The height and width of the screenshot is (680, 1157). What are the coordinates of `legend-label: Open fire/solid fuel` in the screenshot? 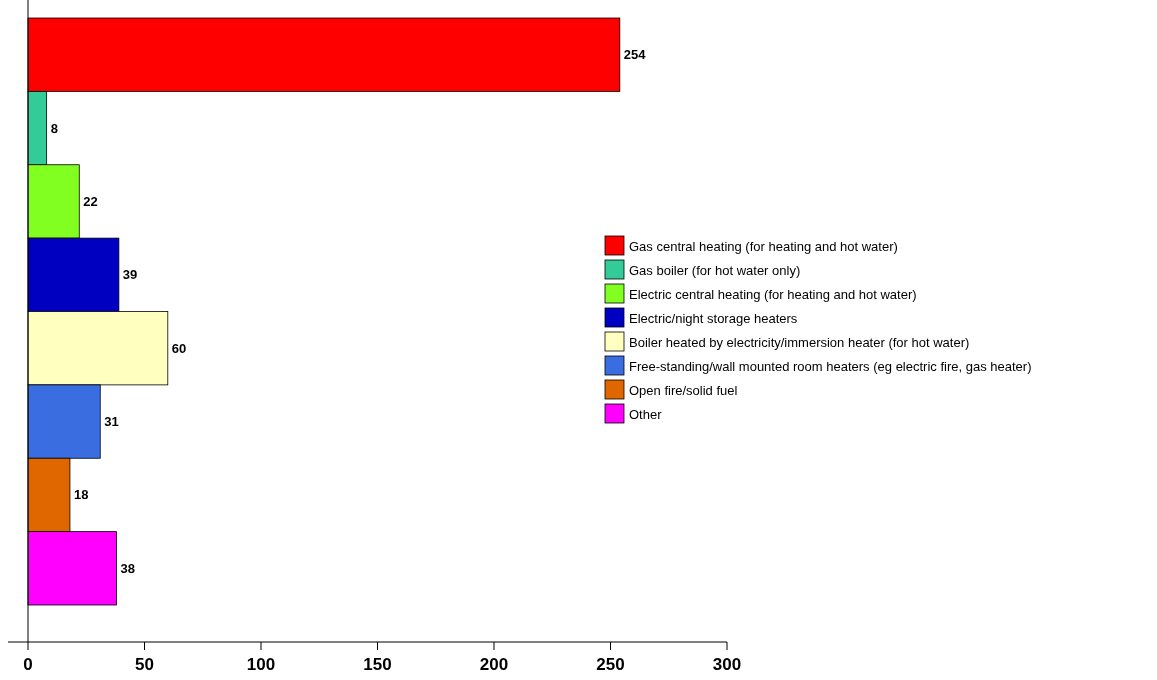 It's located at (683, 390).